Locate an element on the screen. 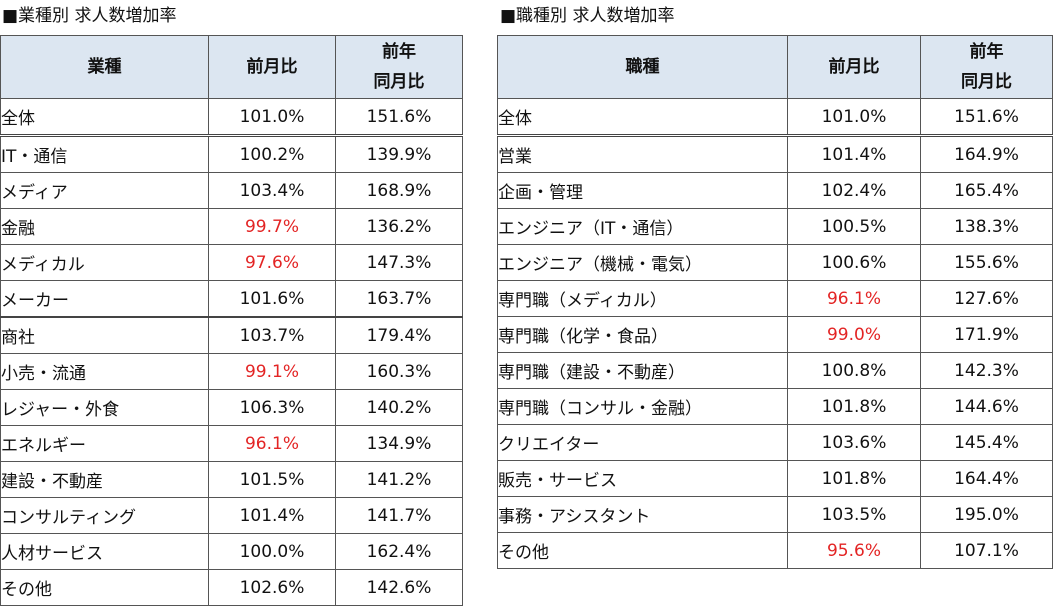  row-label: 全体 is located at coordinates (104, 117).